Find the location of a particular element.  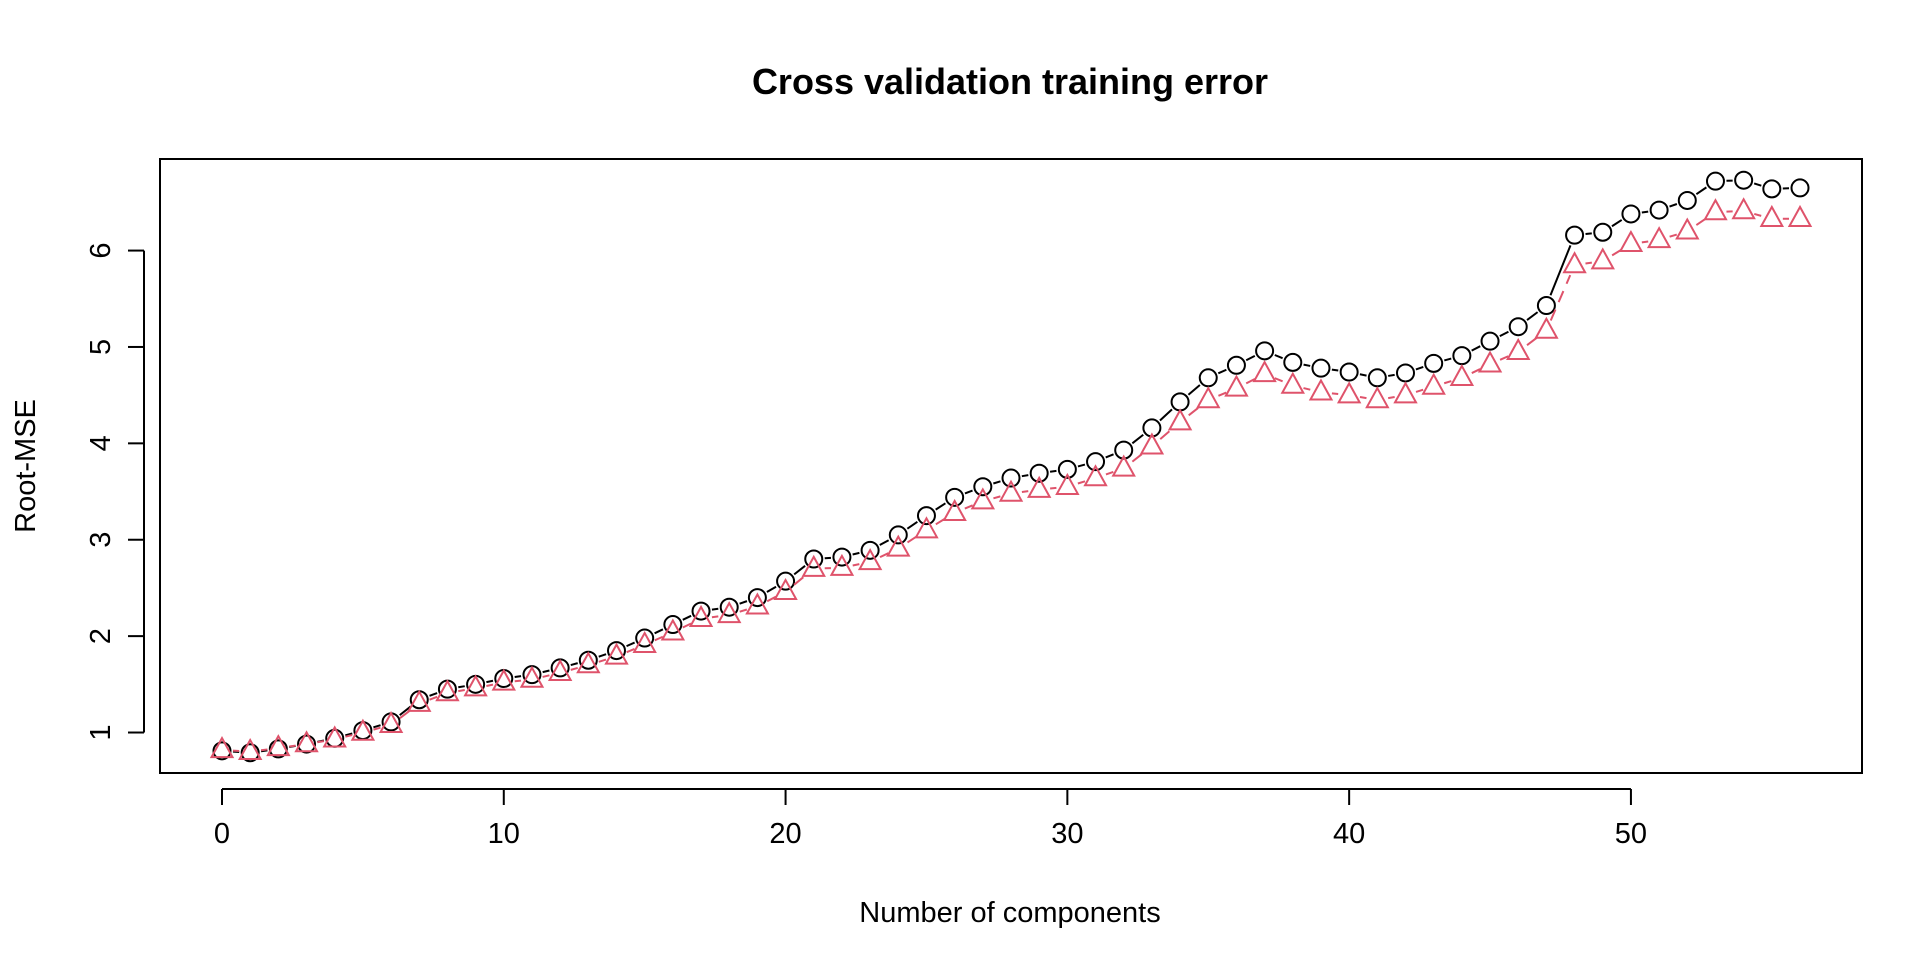

x-axis-label: Number of components is located at coordinates (1009, 913).